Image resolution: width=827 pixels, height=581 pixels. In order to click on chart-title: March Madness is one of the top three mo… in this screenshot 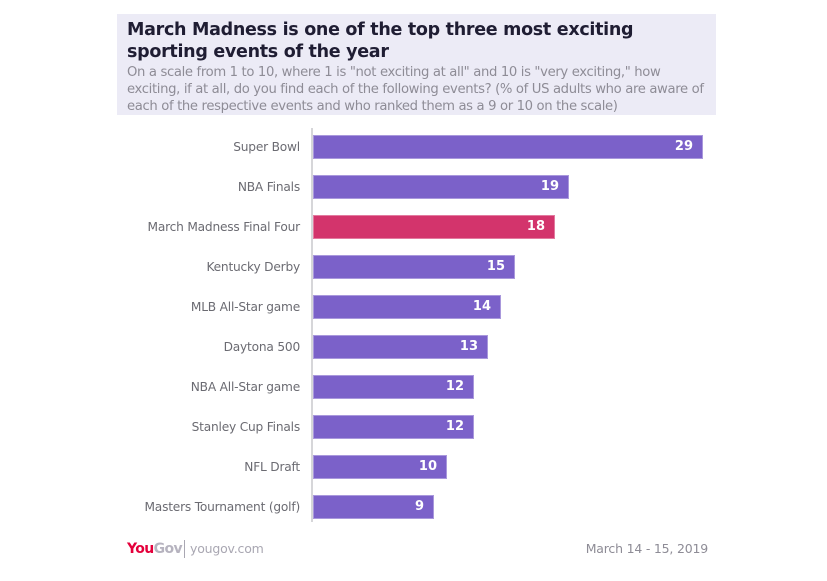, I will do `click(380, 41)`.